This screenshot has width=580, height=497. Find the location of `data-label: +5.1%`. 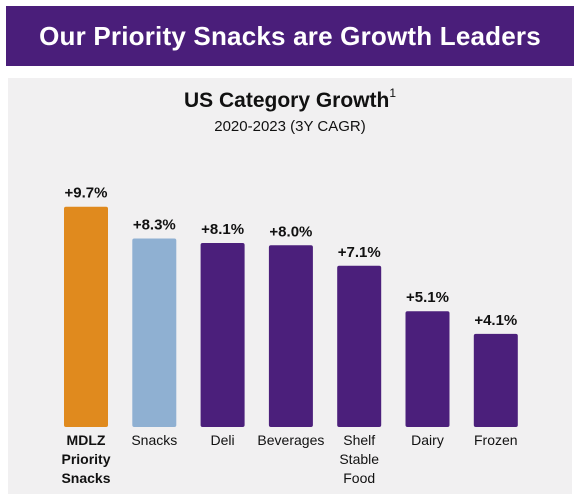

data-label: +5.1% is located at coordinates (427, 297).